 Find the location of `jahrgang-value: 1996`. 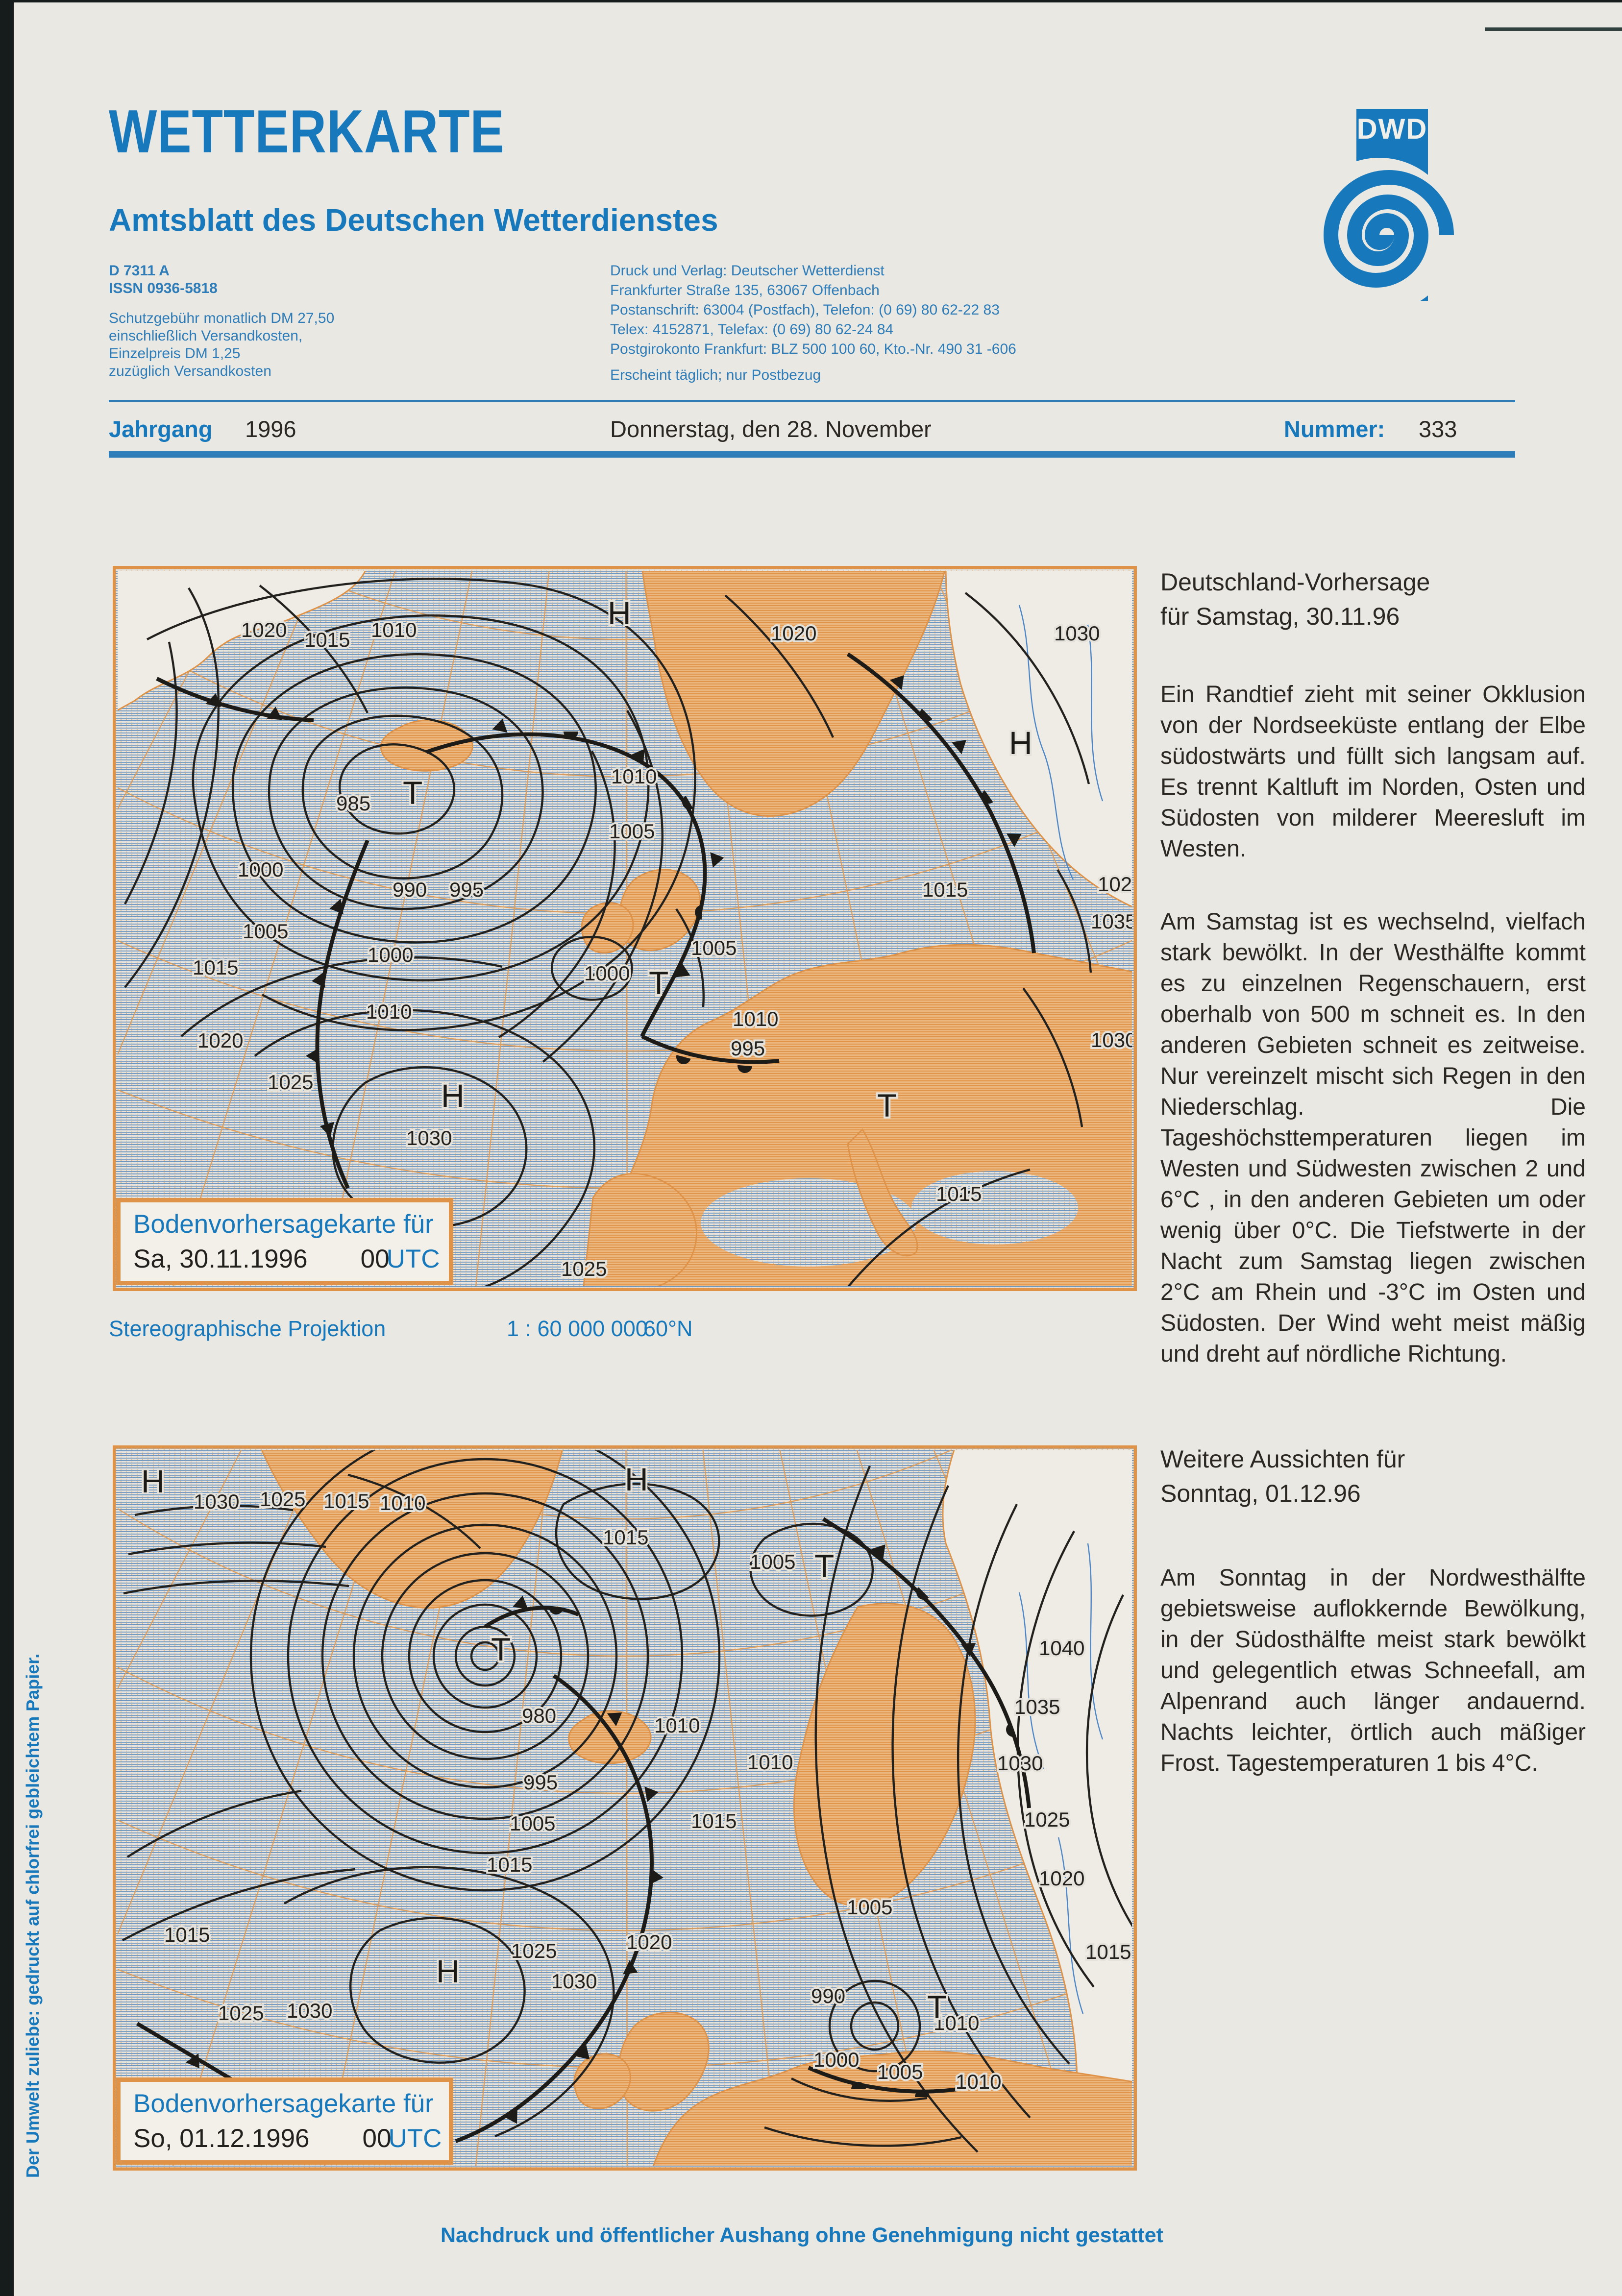

jahrgang-value: 1996 is located at coordinates (270, 429).